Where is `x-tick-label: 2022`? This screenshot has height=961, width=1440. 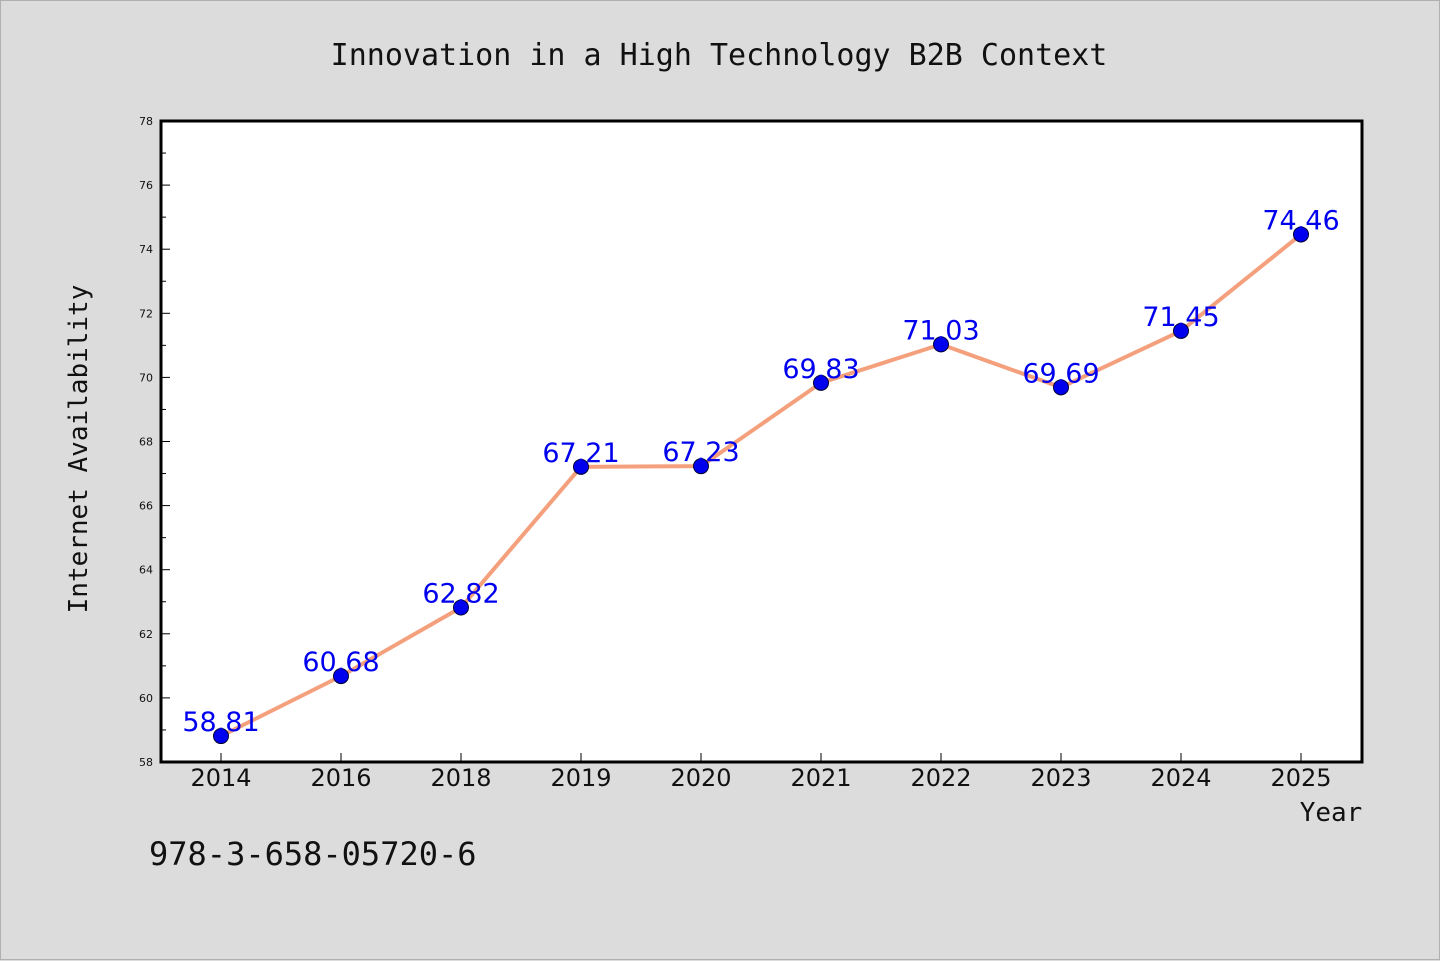
x-tick-label: 2022 is located at coordinates (940, 778).